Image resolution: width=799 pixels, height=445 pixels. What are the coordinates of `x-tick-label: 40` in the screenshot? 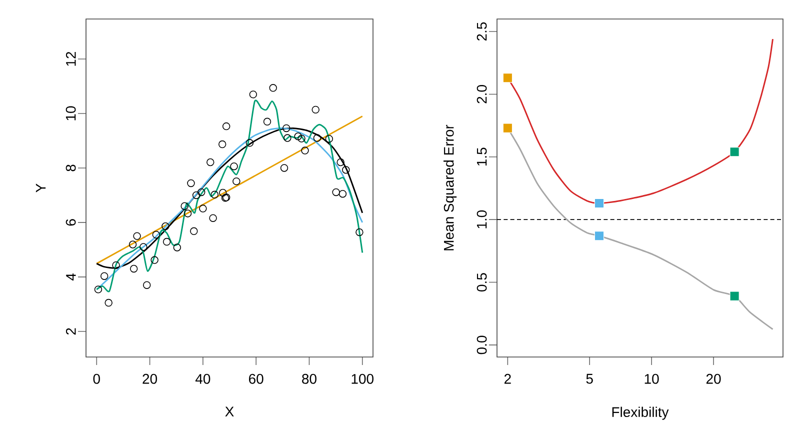 It's located at (202, 379).